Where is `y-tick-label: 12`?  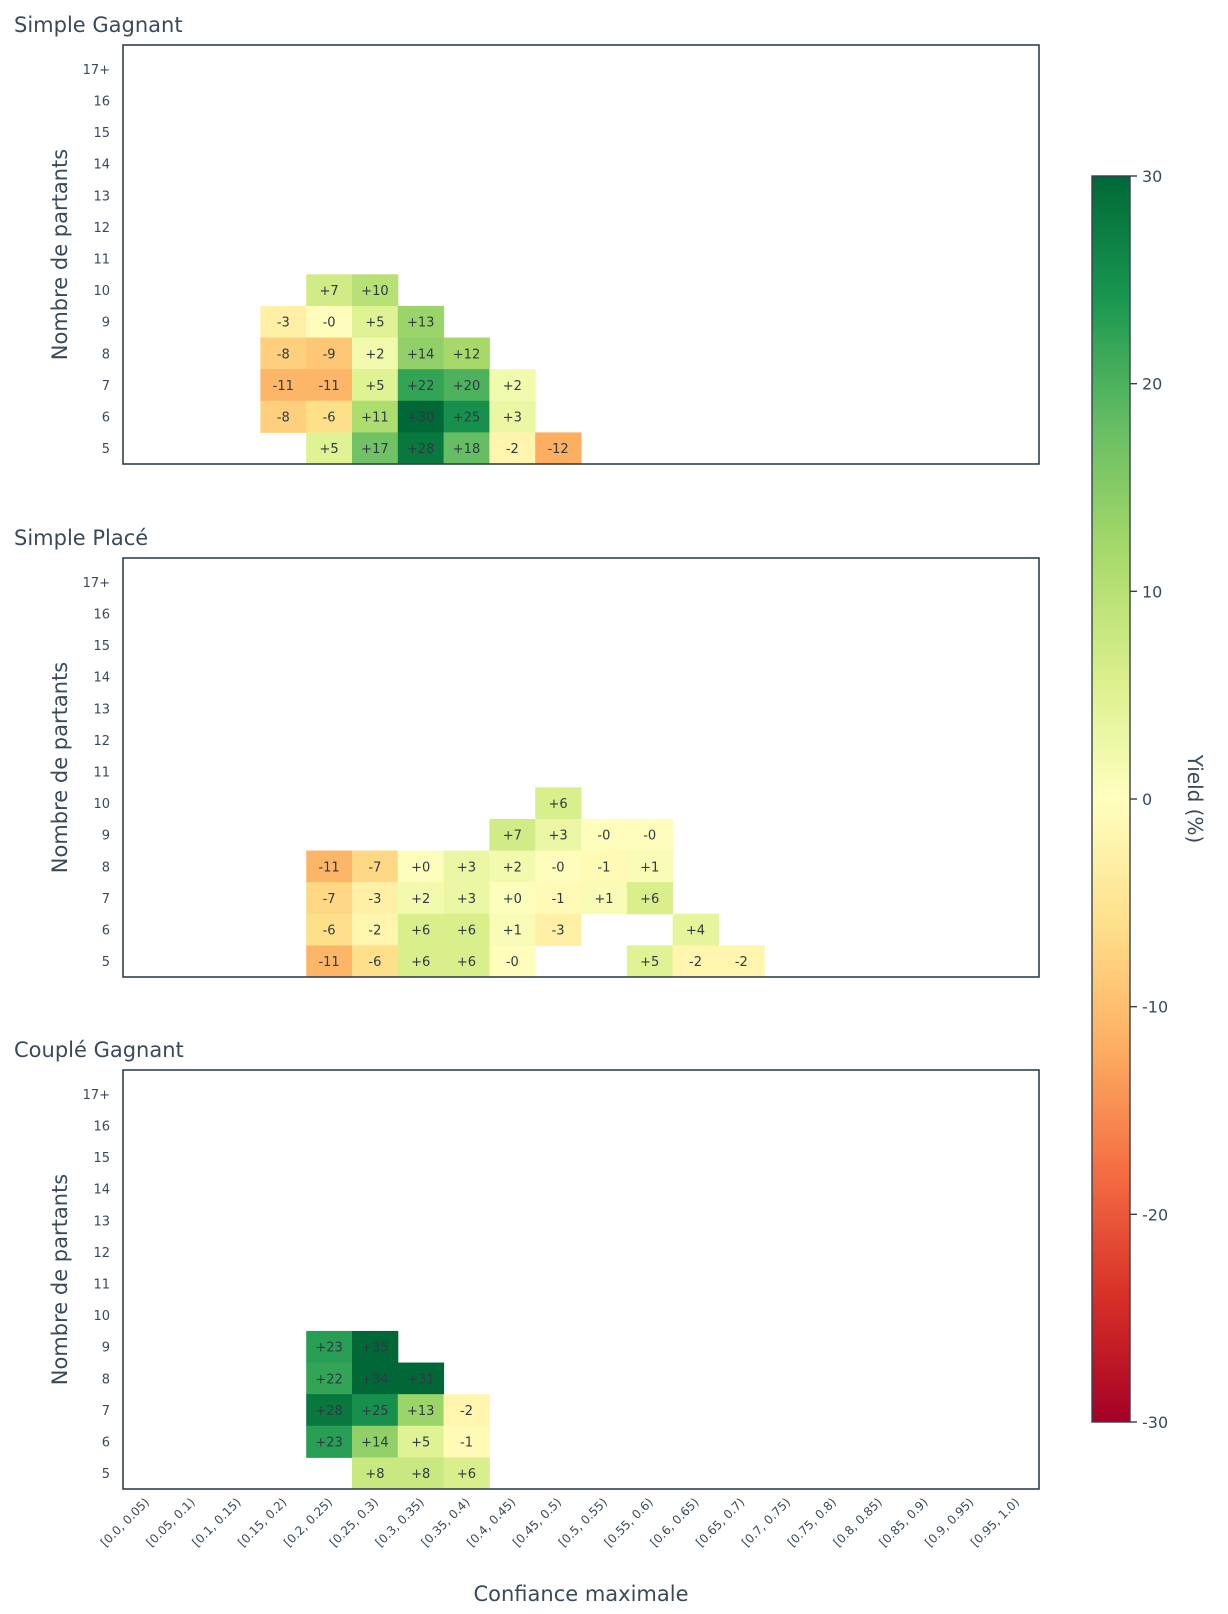
y-tick-label: 12 is located at coordinates (101, 228).